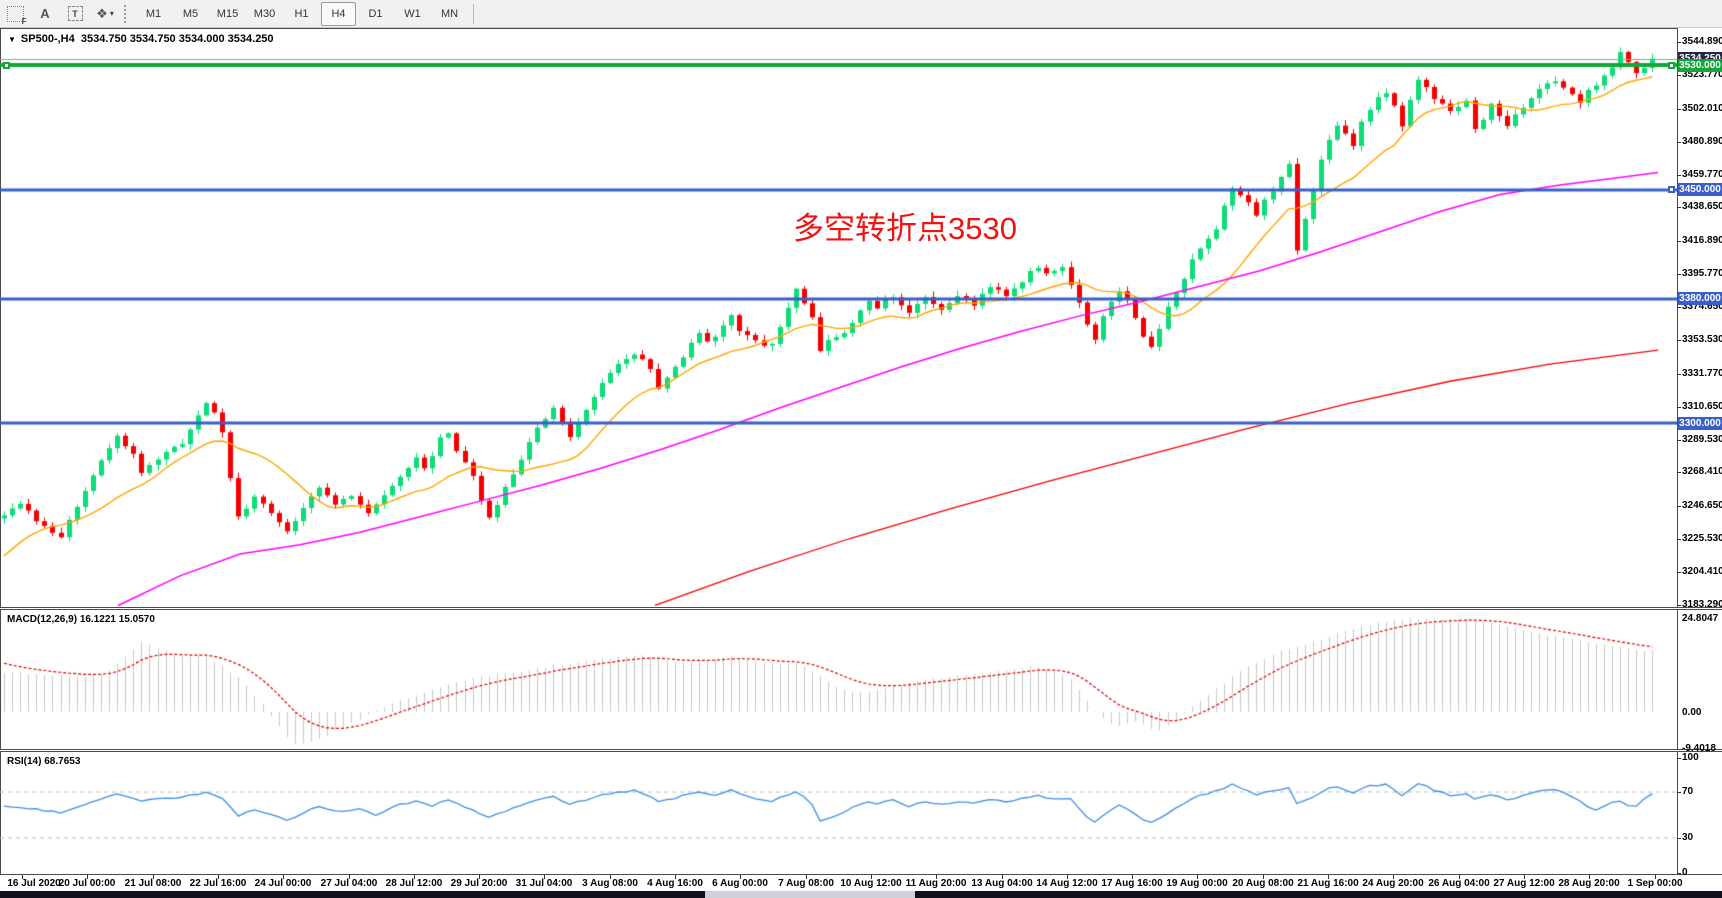 This screenshot has width=1722, height=898. I want to click on price-tick-label: 3246.650, so click(1702, 505).